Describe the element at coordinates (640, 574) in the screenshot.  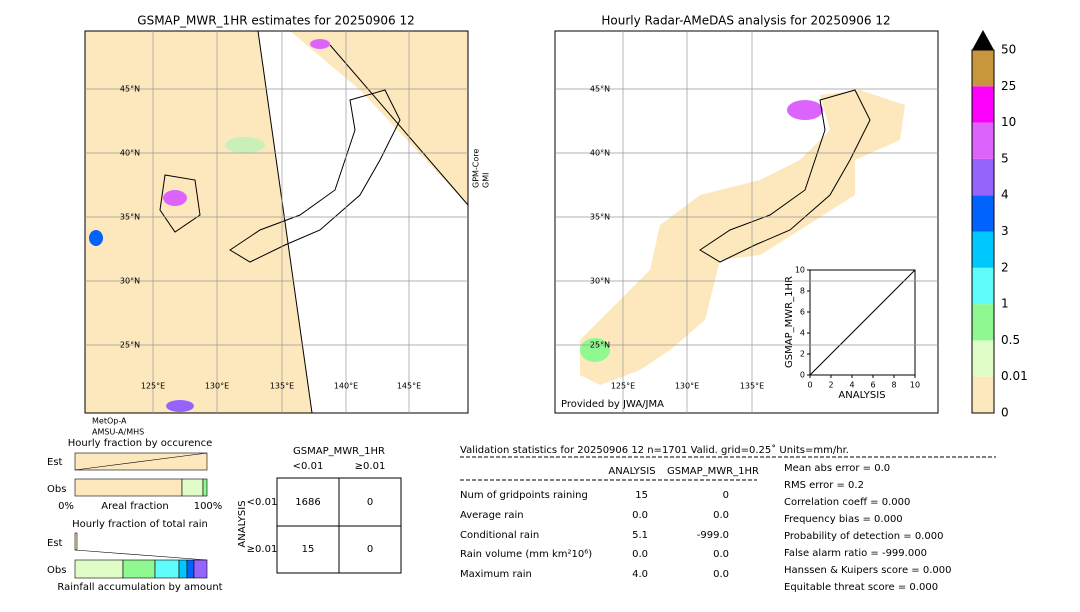
I see `cell: 4.0` at that location.